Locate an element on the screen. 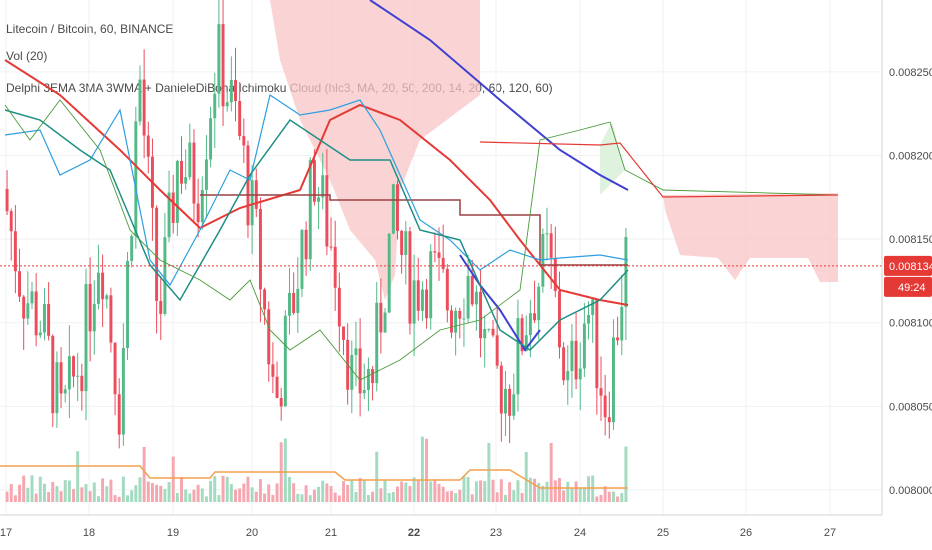  x-tick-label: 23 is located at coordinates (496, 533).